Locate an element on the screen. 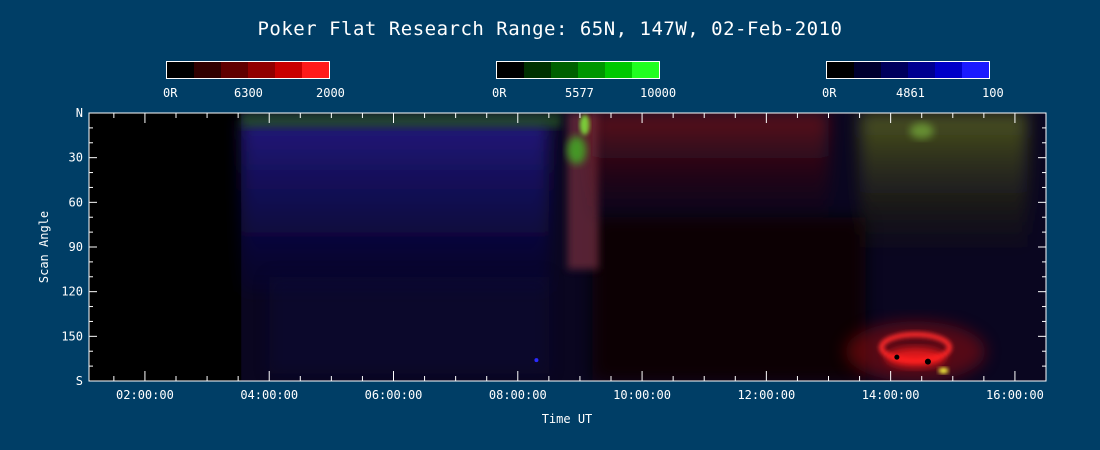 This screenshot has height=450, width=1100. blue-lower-glow is located at coordinates (409, 325).